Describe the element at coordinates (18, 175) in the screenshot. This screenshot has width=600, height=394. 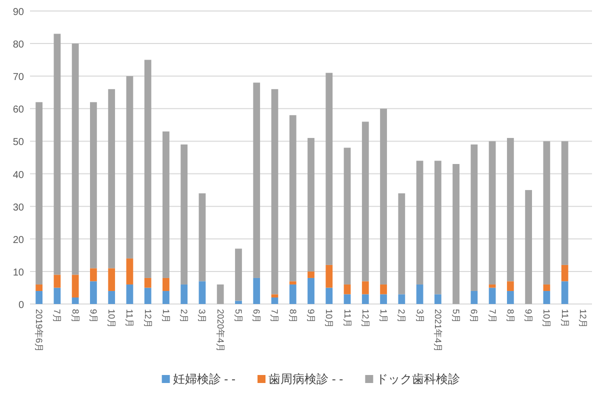
I see `y-tick-label: 40` at that location.